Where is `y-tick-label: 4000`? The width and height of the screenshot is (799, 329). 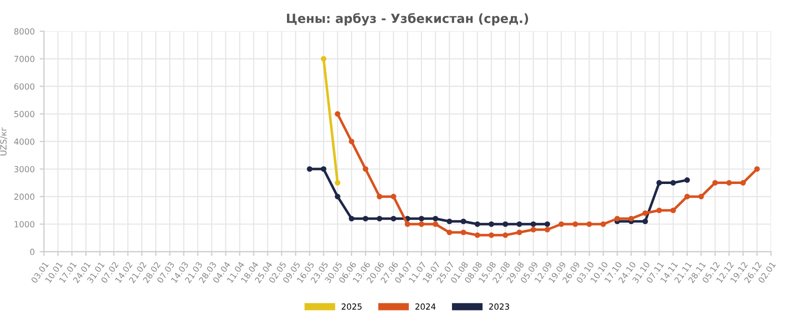 y-tick-label: 4000 is located at coordinates (24, 141).